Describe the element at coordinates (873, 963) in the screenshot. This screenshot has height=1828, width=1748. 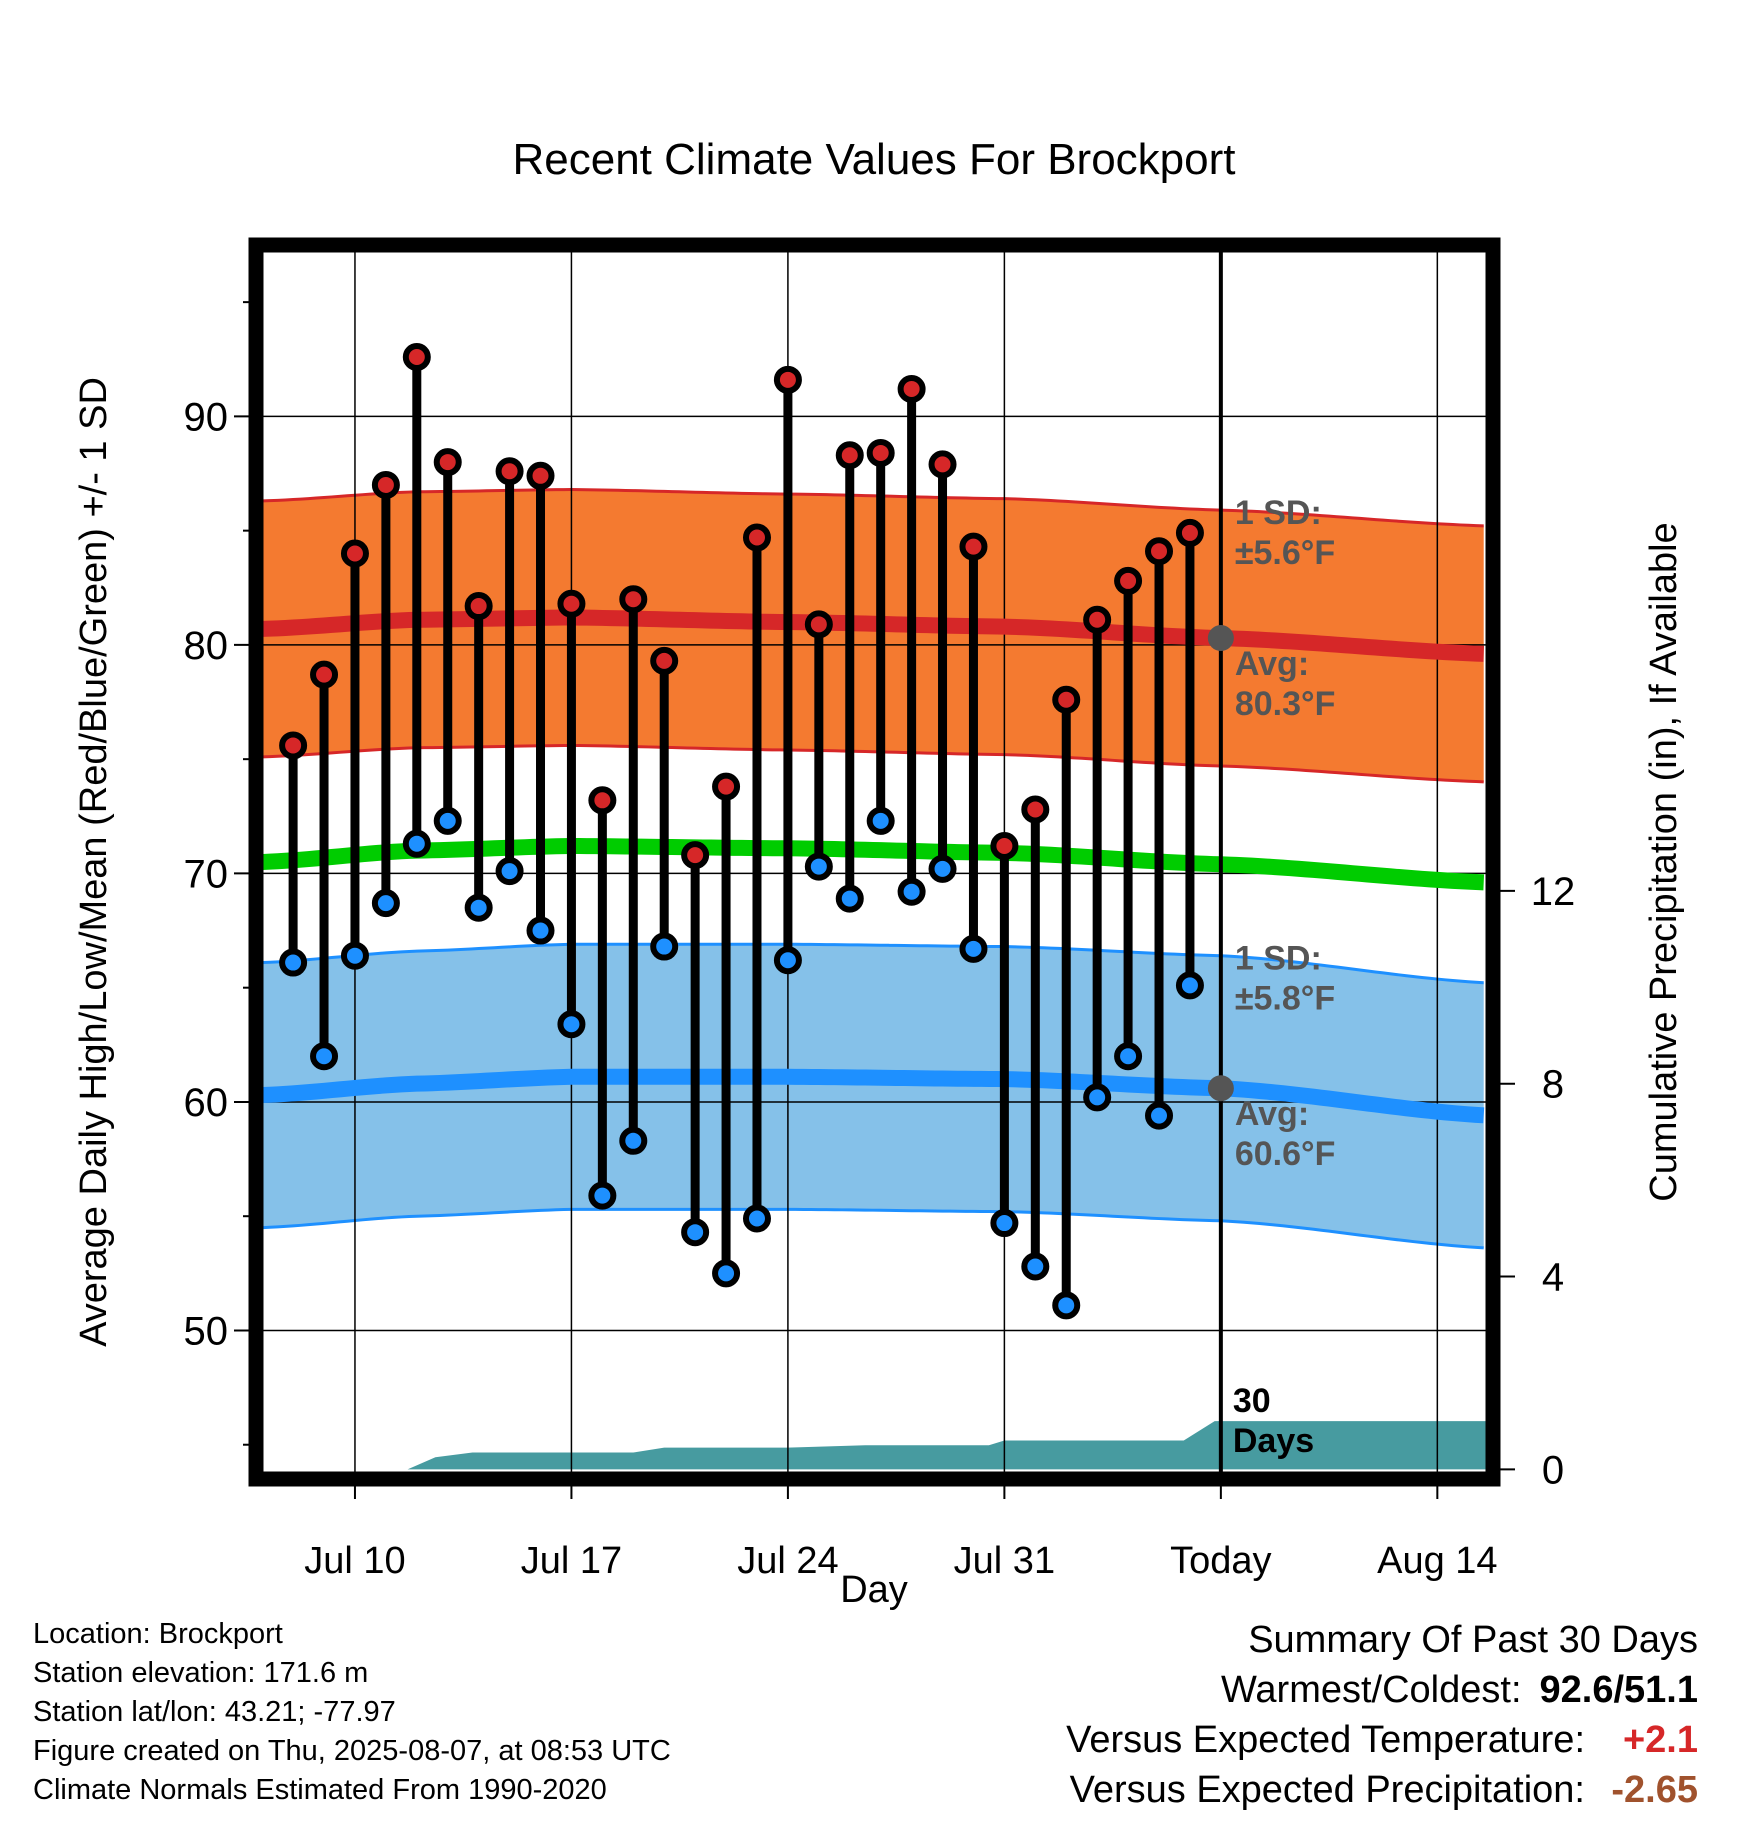
I see `low-sd-upper-line` at that location.